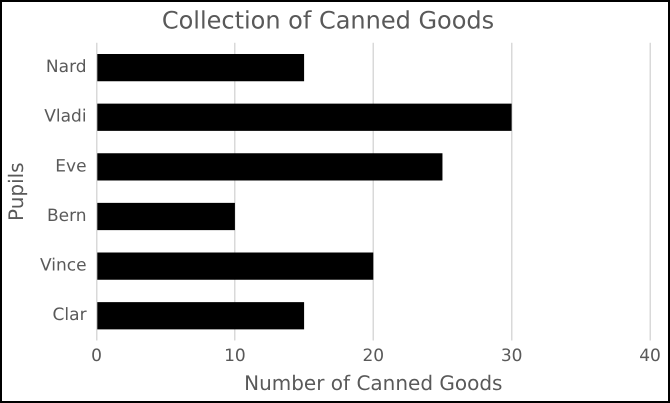 This screenshot has width=670, height=403. I want to click on y-tick-label: Bern, so click(66, 216).